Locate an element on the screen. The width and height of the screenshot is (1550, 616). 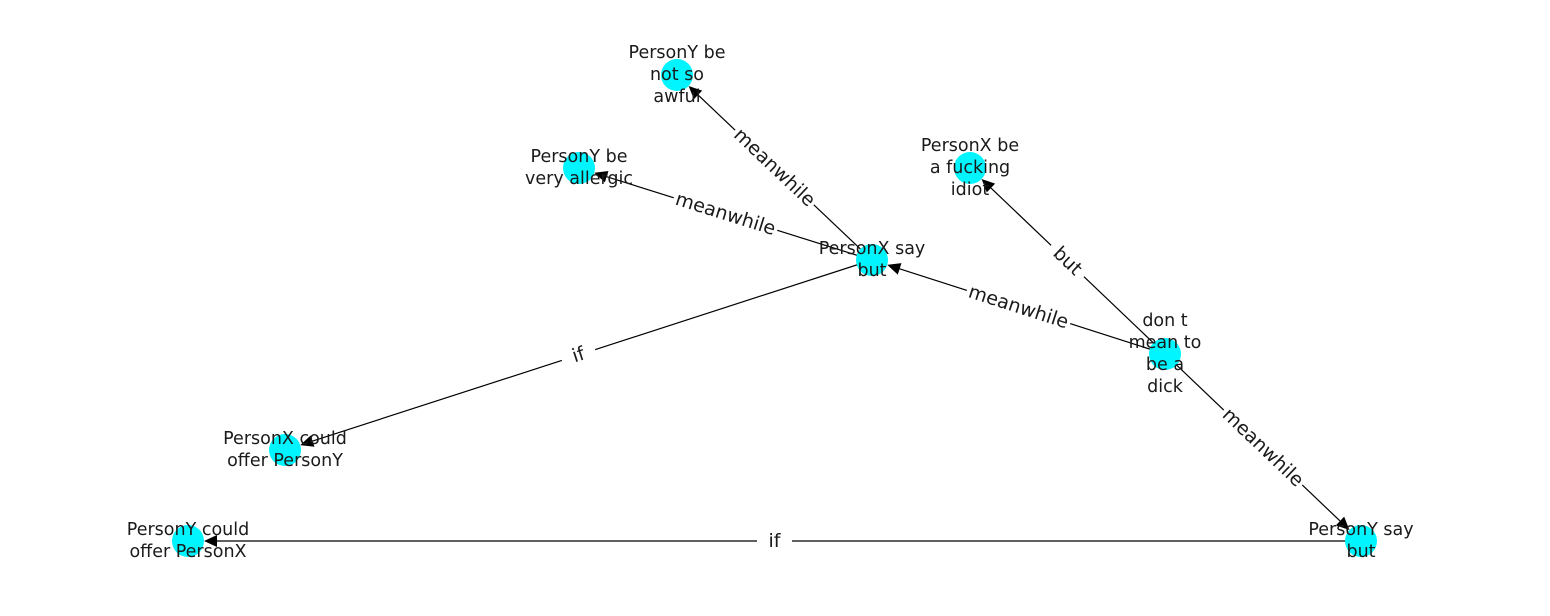
edge-label-text: if is located at coordinates (775, 541).